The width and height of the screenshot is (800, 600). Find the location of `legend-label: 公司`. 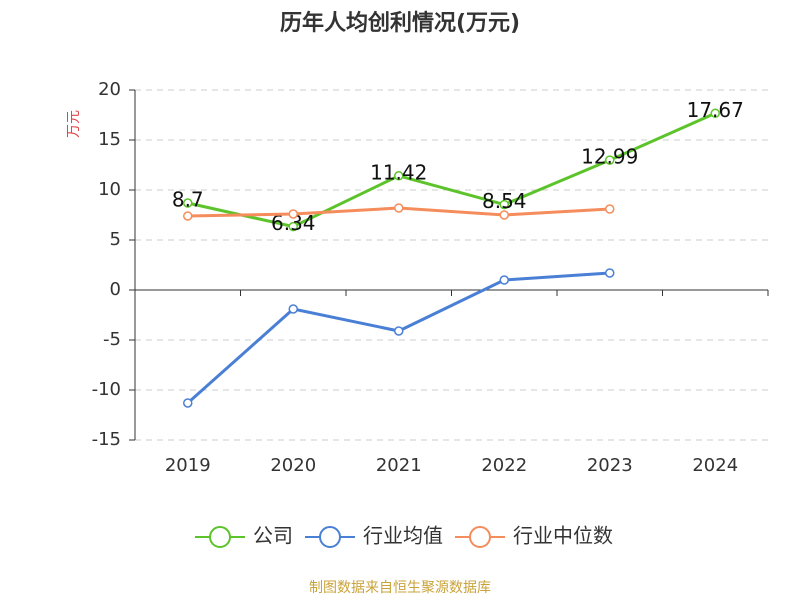

legend-label: 公司 is located at coordinates (273, 536).